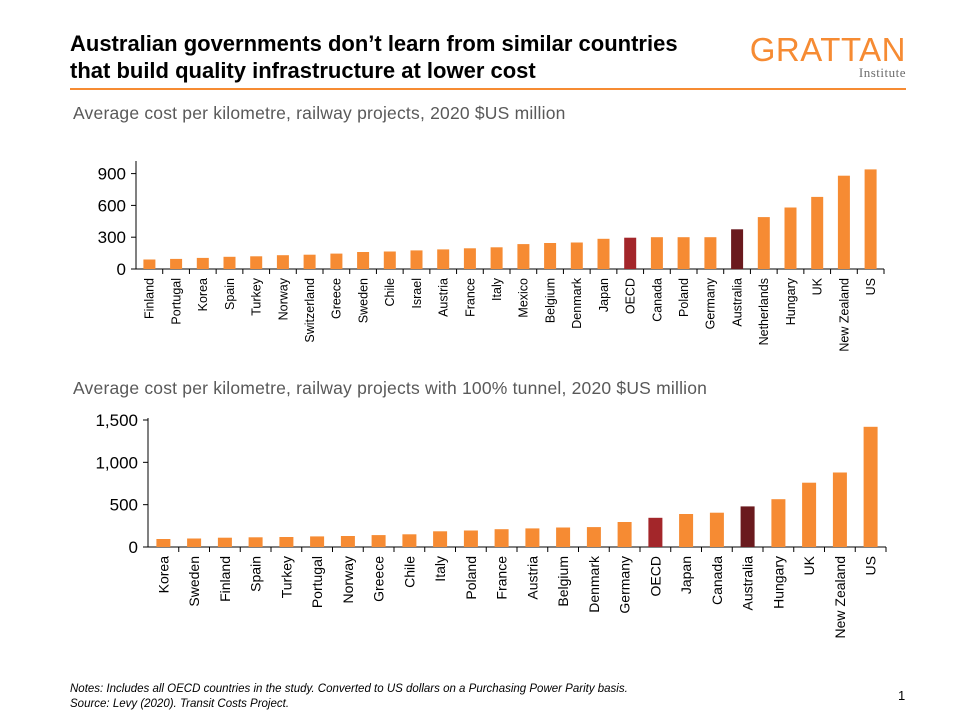  What do you see at coordinates (116, 462) in the screenshot?
I see `y-tick-label: 1,000` at bounding box center [116, 462].